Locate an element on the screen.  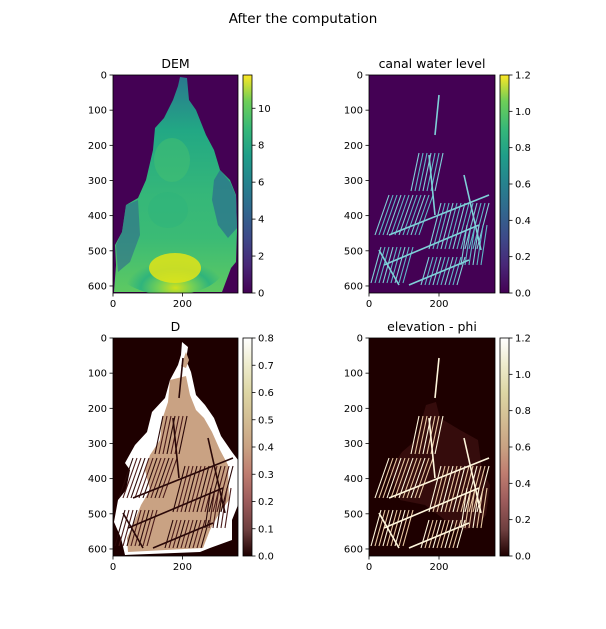
figure-title: After the computation is located at coordinates (303, 19).